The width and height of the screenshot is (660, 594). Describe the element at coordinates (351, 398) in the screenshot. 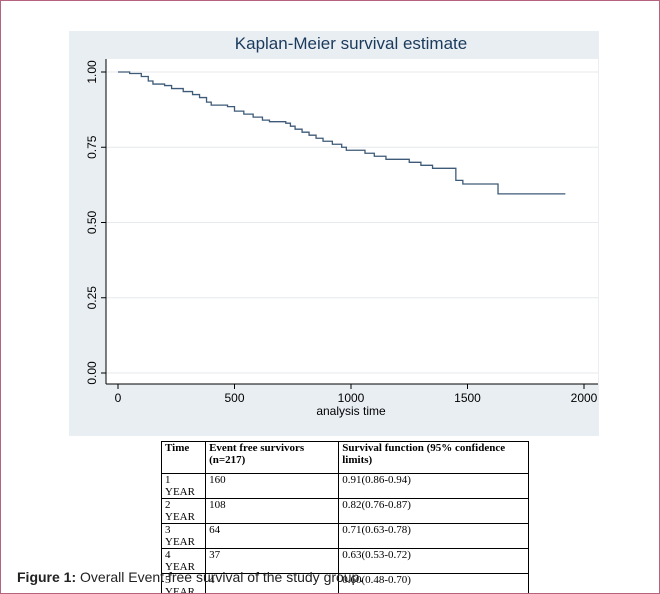

I see `x-tick-label: 1000` at that location.